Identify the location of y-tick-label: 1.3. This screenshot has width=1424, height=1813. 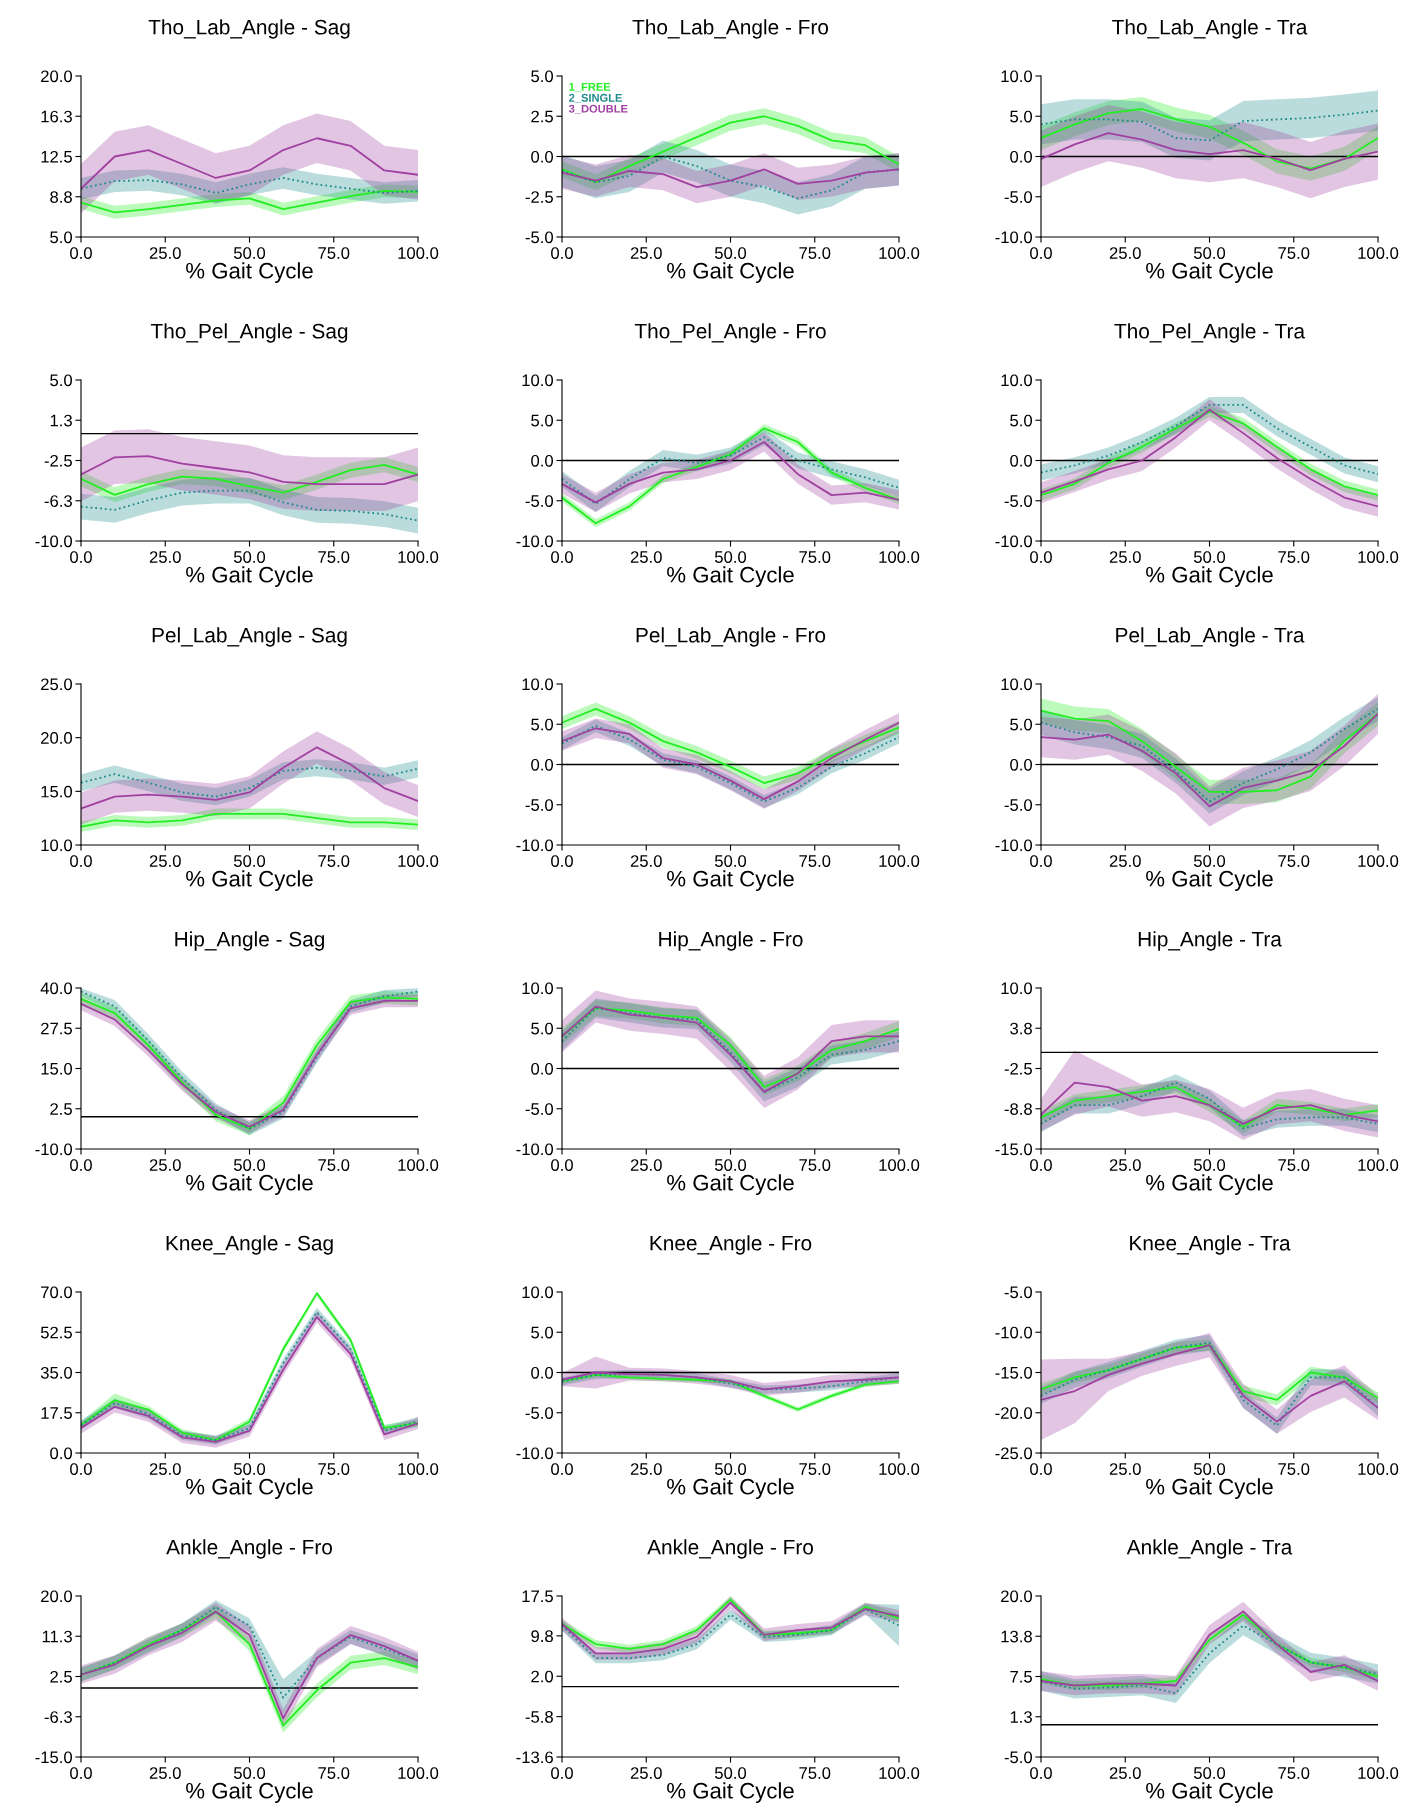
(61, 420).